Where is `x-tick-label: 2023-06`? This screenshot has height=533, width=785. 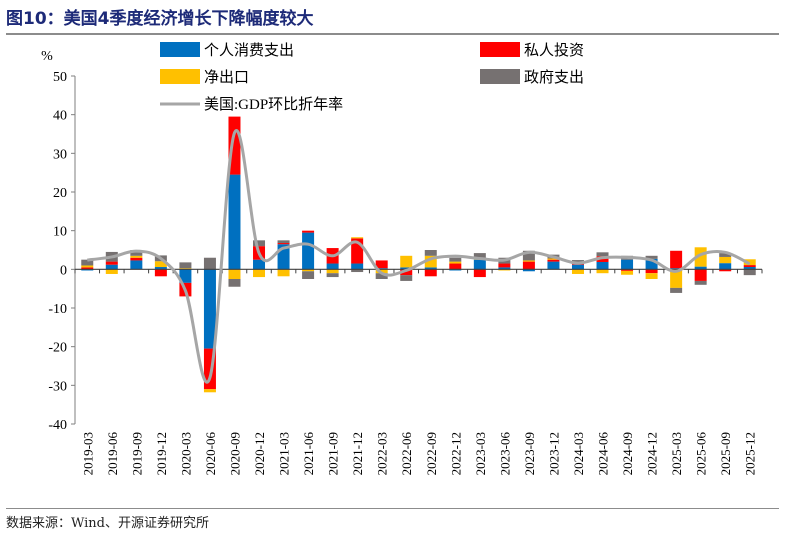
x-tick-label: 2023-06 is located at coordinates (504, 454).